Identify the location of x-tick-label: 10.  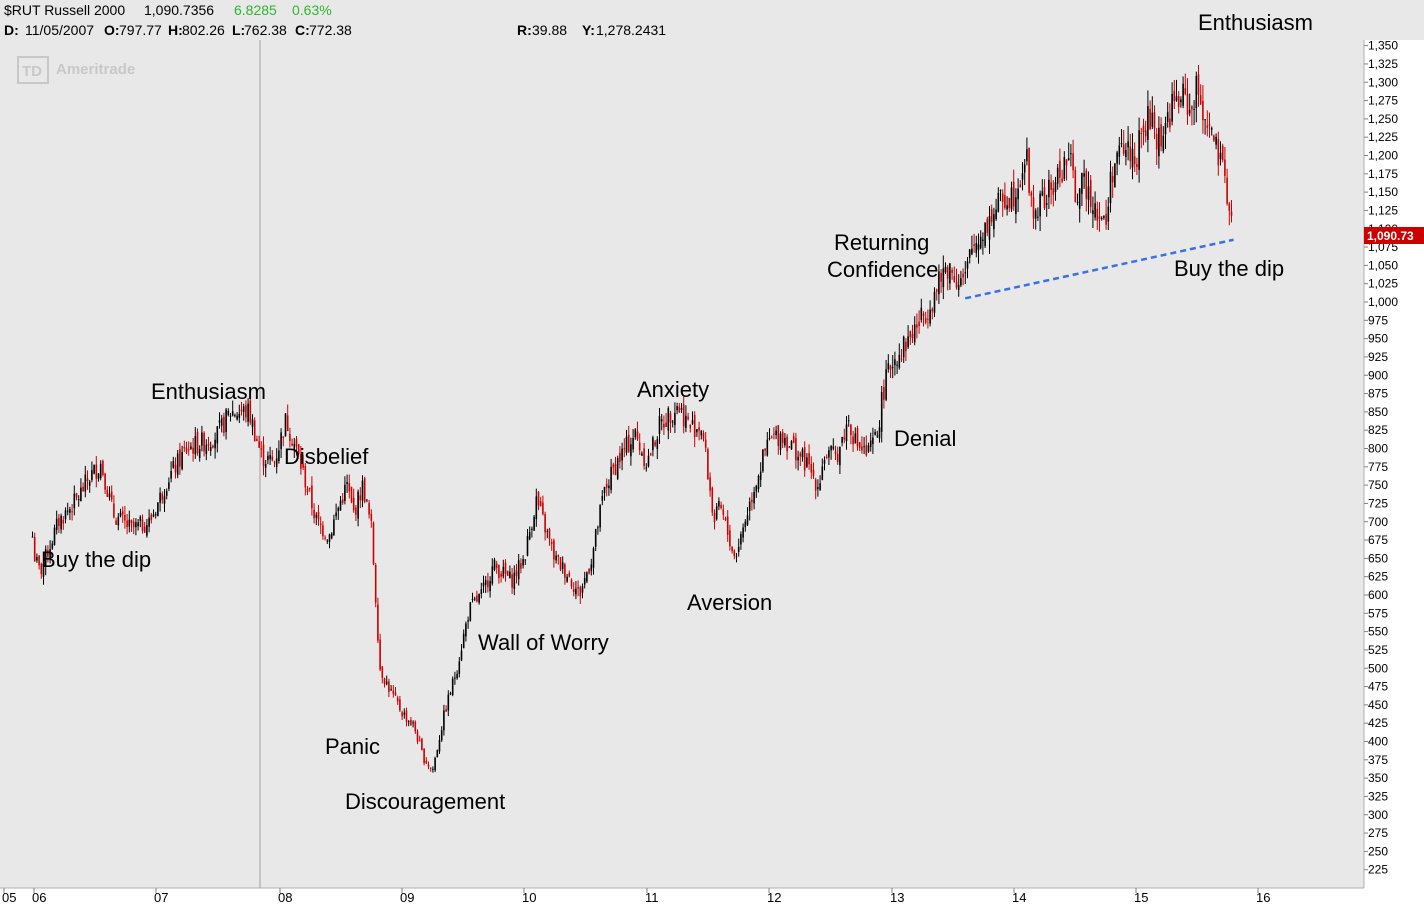
(529, 897).